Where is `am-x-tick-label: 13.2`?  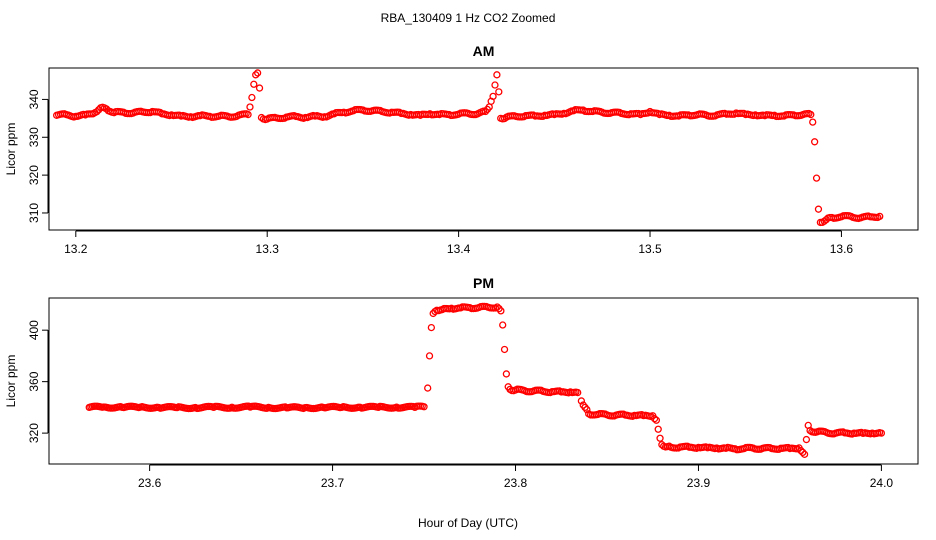 am-x-tick-label: 13.2 is located at coordinates (76, 249).